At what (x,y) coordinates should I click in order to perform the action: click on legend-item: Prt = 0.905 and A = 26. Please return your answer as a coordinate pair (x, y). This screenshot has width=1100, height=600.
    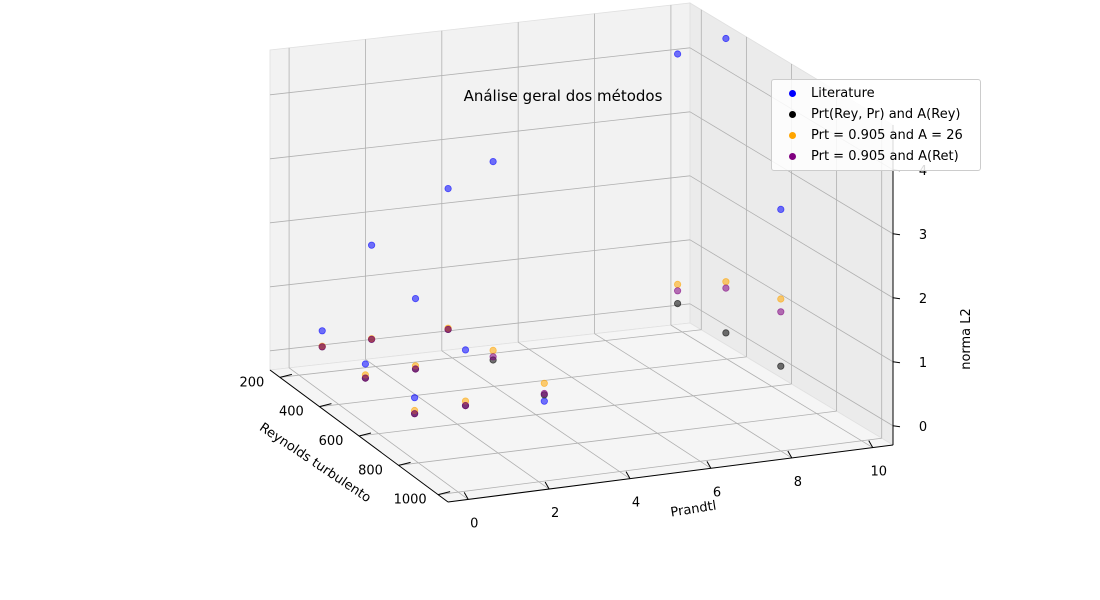
    Looking at the image, I should click on (877, 135).